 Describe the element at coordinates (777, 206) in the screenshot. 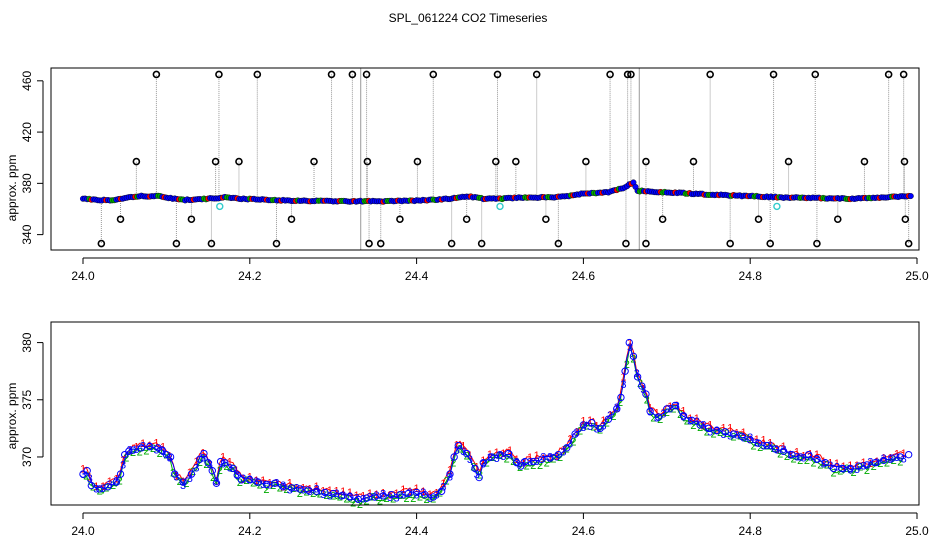

I see `top-calibration-point` at that location.